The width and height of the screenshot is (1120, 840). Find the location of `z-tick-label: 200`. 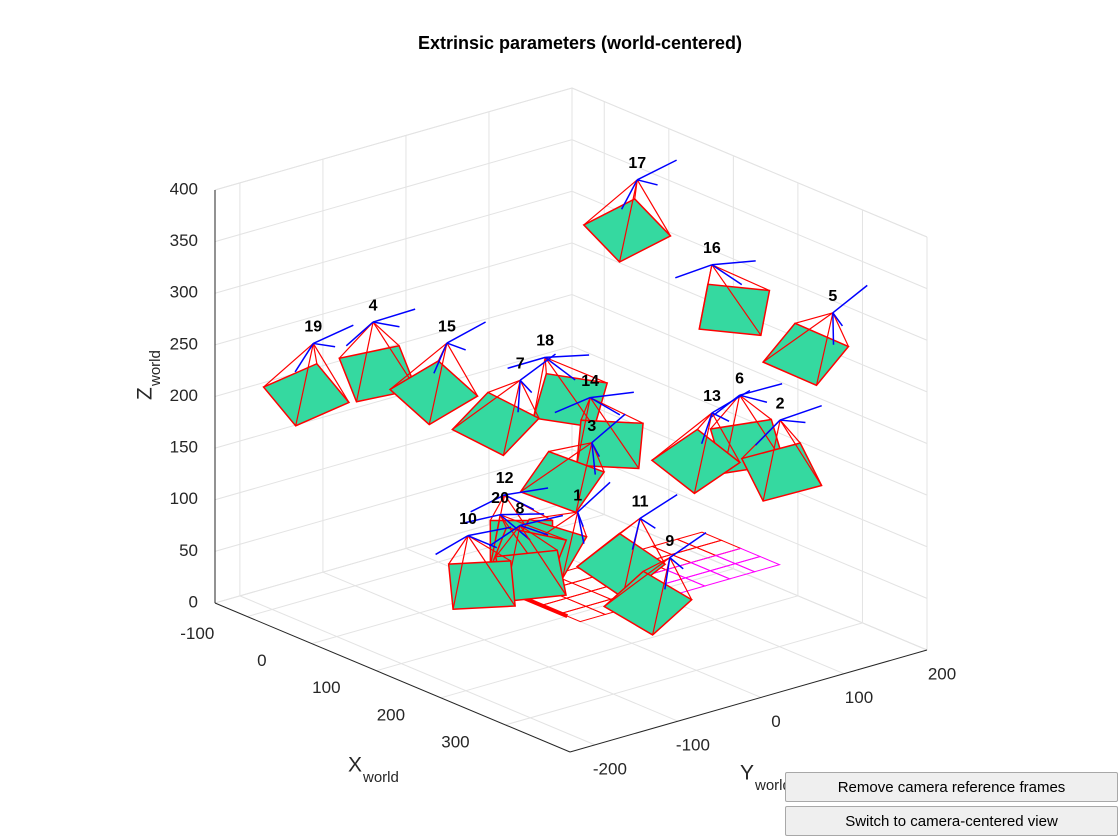

z-tick-label: 200 is located at coordinates (184, 395).